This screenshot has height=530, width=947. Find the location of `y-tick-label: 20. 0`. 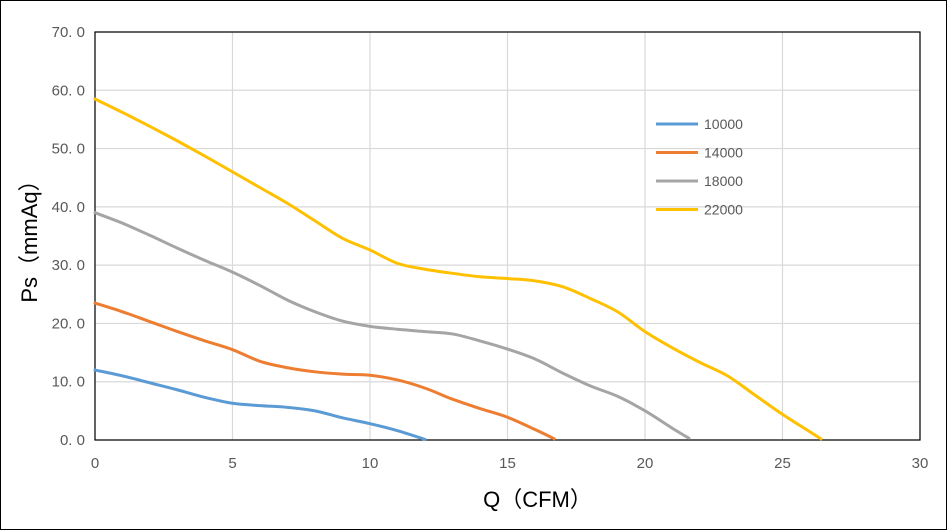

y-tick-label: 20. 0 is located at coordinates (68, 323).